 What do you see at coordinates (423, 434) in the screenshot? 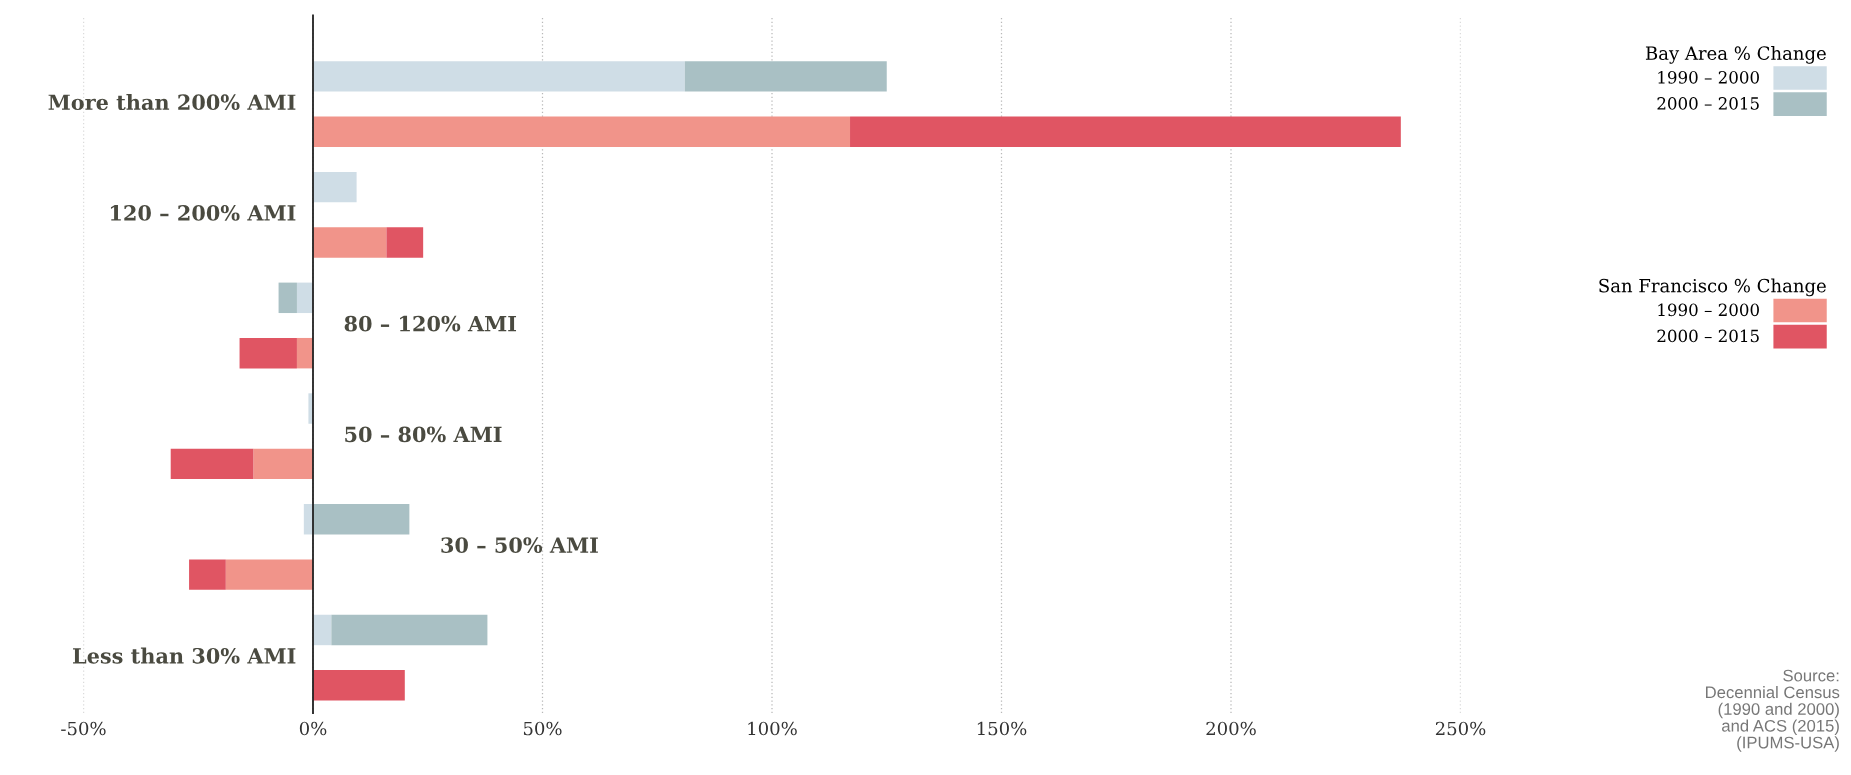
I see `y-tick-label: 50 – 80% AMI` at bounding box center [423, 434].